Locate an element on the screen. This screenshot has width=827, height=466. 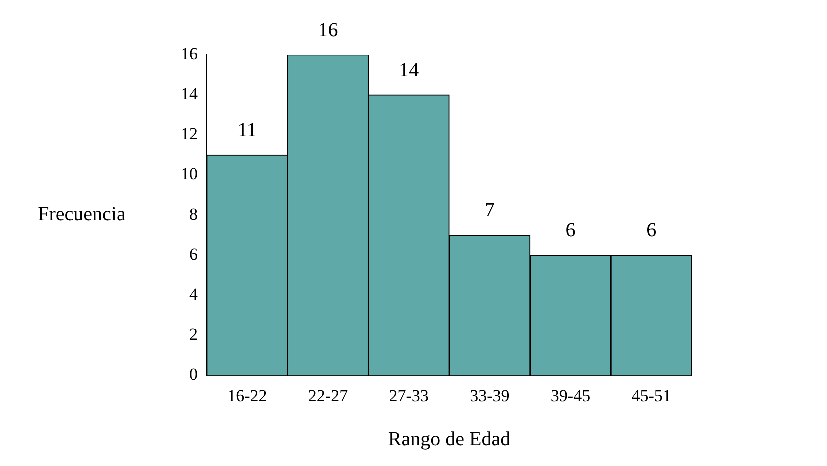
y-tick-label: 16 is located at coordinates (189, 54).